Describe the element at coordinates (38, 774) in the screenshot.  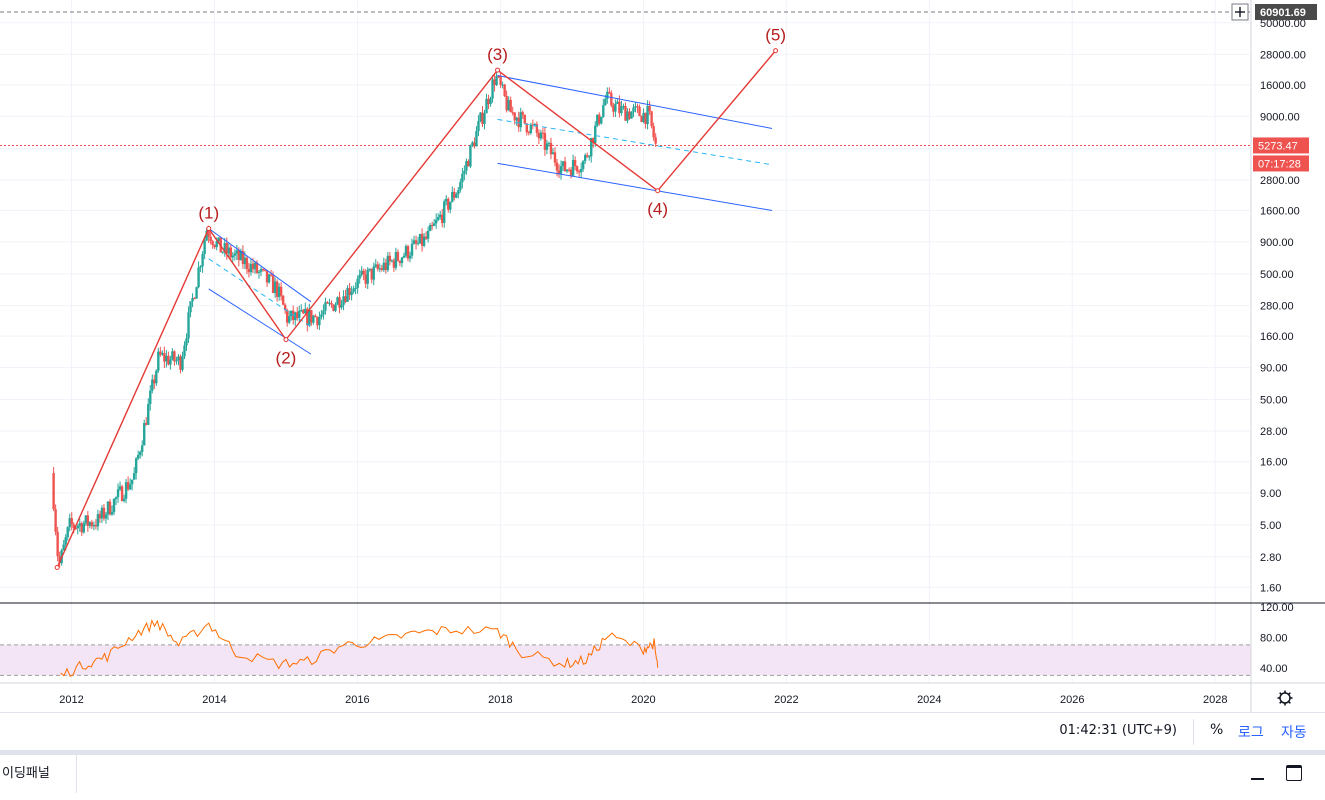
I see `trading-panel-tab: 이딩패널` at that location.